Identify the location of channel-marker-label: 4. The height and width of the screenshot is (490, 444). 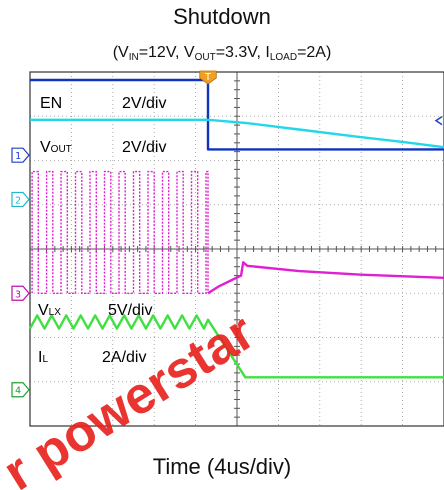
(18, 391).